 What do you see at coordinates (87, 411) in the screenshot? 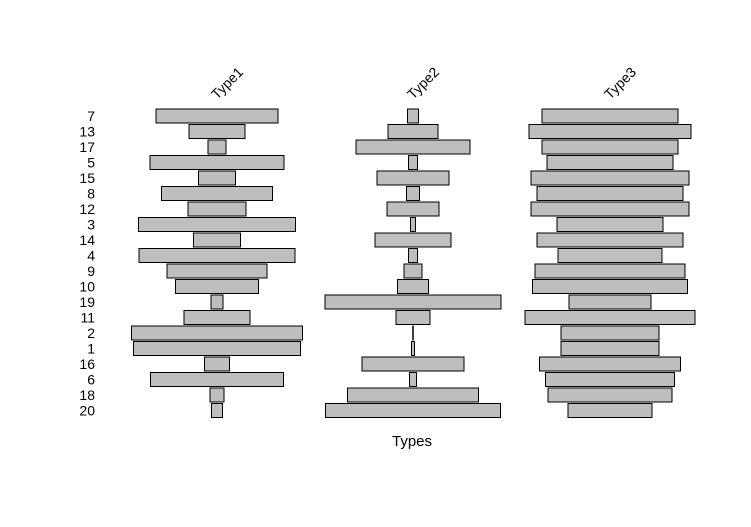
I see `row-label-20: 20` at bounding box center [87, 411].